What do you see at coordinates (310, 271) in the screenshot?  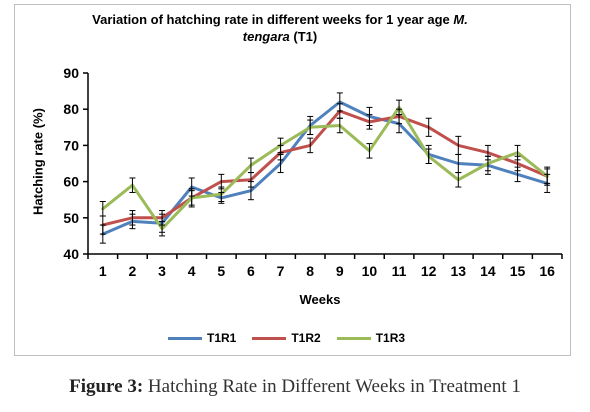 I see `x-tick-label: 8` at bounding box center [310, 271].